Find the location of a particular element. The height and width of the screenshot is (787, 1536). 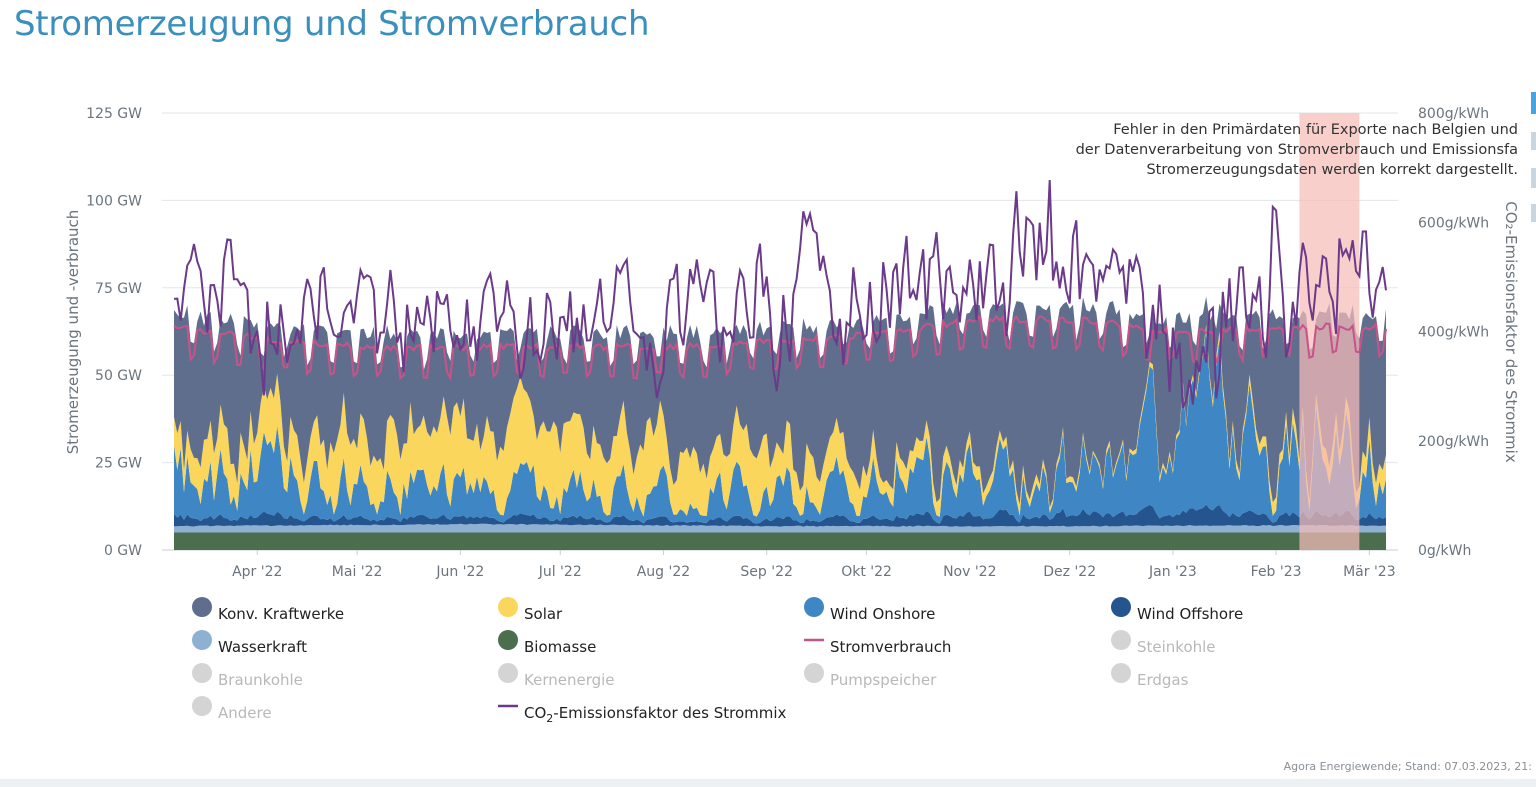

legend-item-solar: Solar is located at coordinates (530, 610).